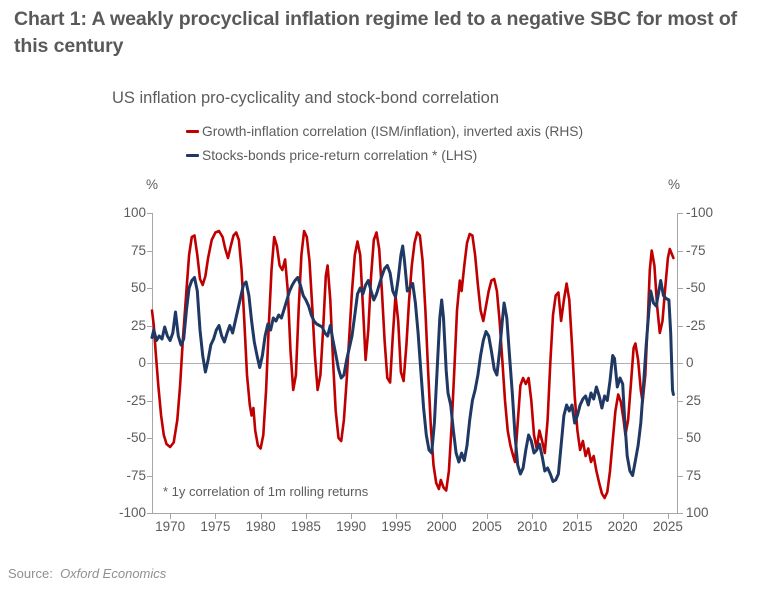 The image size is (780, 593). What do you see at coordinates (260, 526) in the screenshot?
I see `x-axis-label: 1980` at bounding box center [260, 526].